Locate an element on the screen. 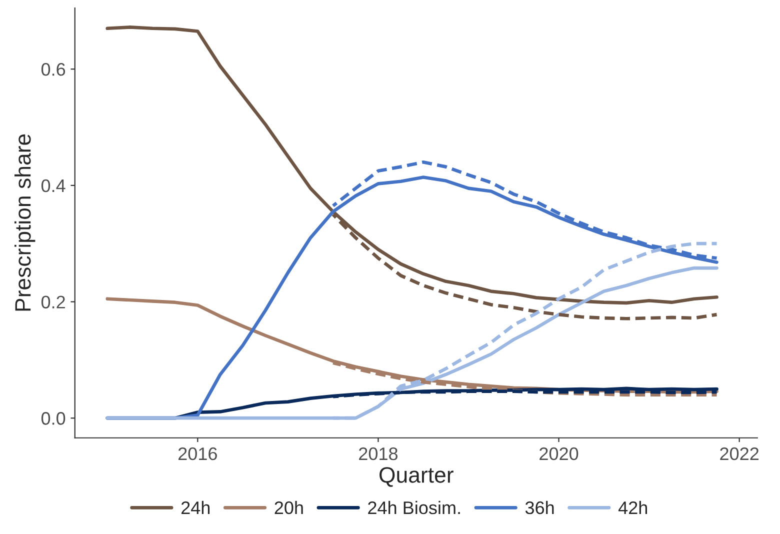 The width and height of the screenshot is (780, 534). legend-label: 36h is located at coordinates (539, 507).